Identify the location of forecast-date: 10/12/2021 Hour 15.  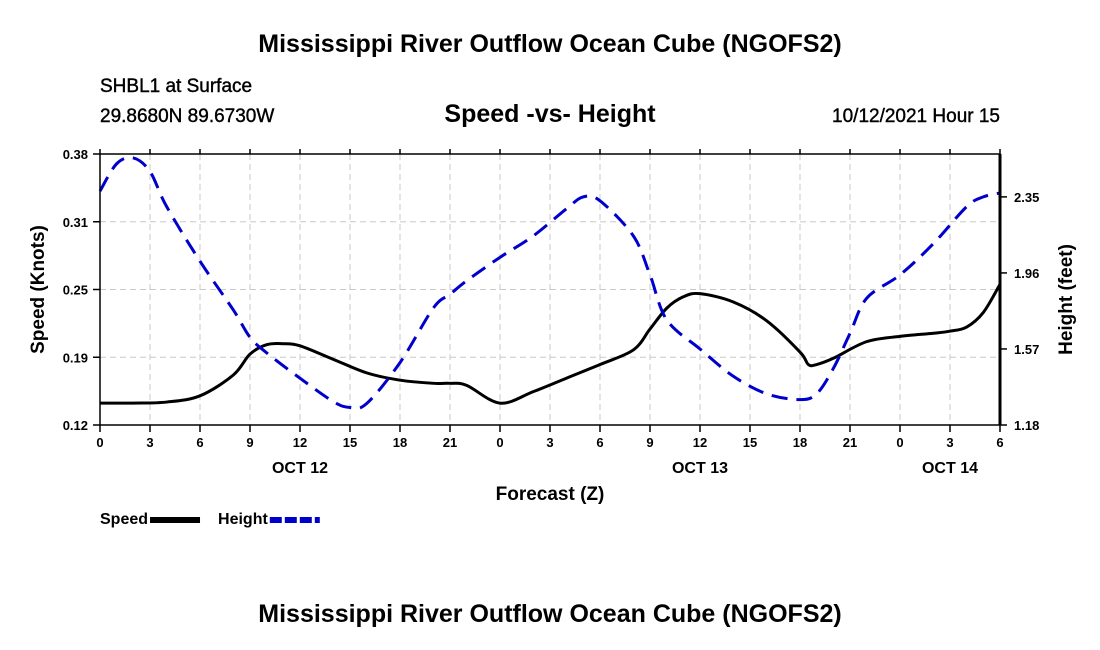
(916, 116).